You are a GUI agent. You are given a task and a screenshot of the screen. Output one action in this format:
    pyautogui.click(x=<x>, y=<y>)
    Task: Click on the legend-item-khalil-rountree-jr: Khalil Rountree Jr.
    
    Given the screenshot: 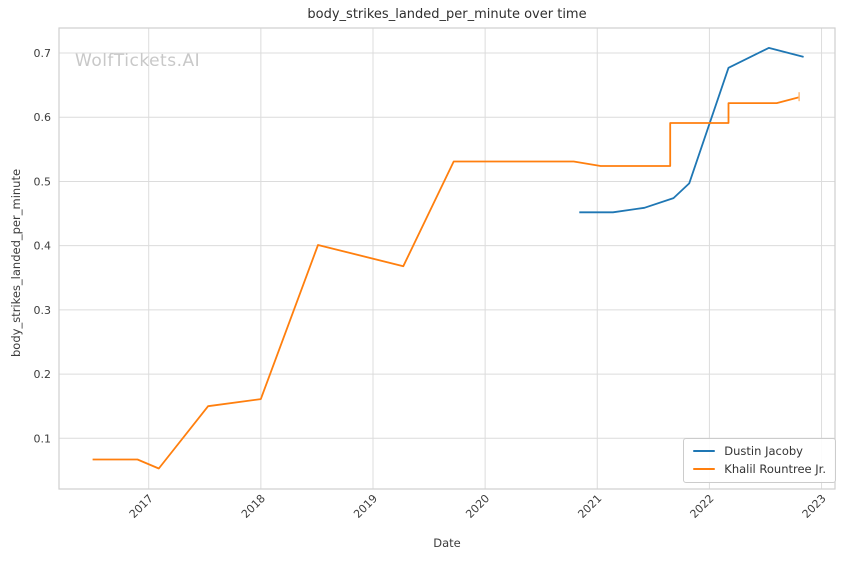 What is the action you would take?
    pyautogui.click(x=759, y=469)
    